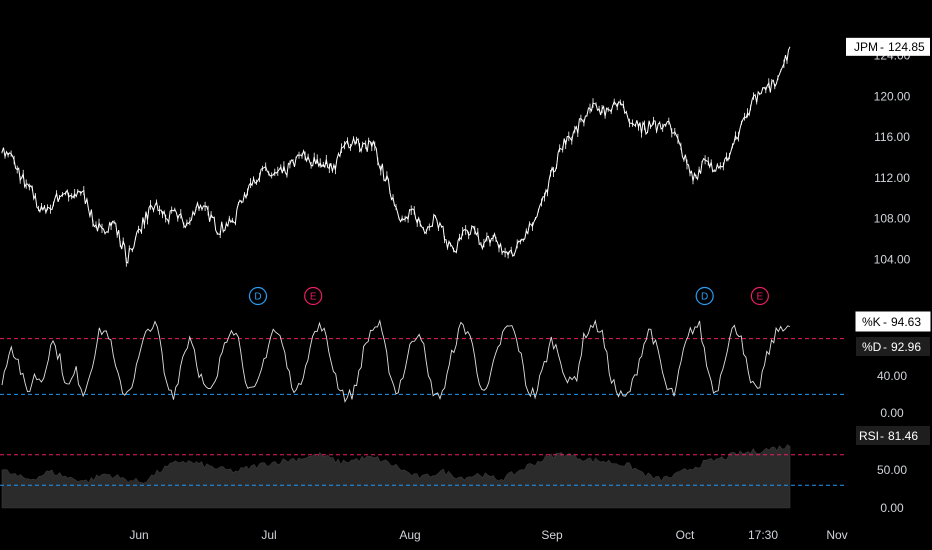 The width and height of the screenshot is (932, 550). I want to click on time-axis: Jun Jul Aug Sep Oct 17:30 Nov, so click(488, 535).